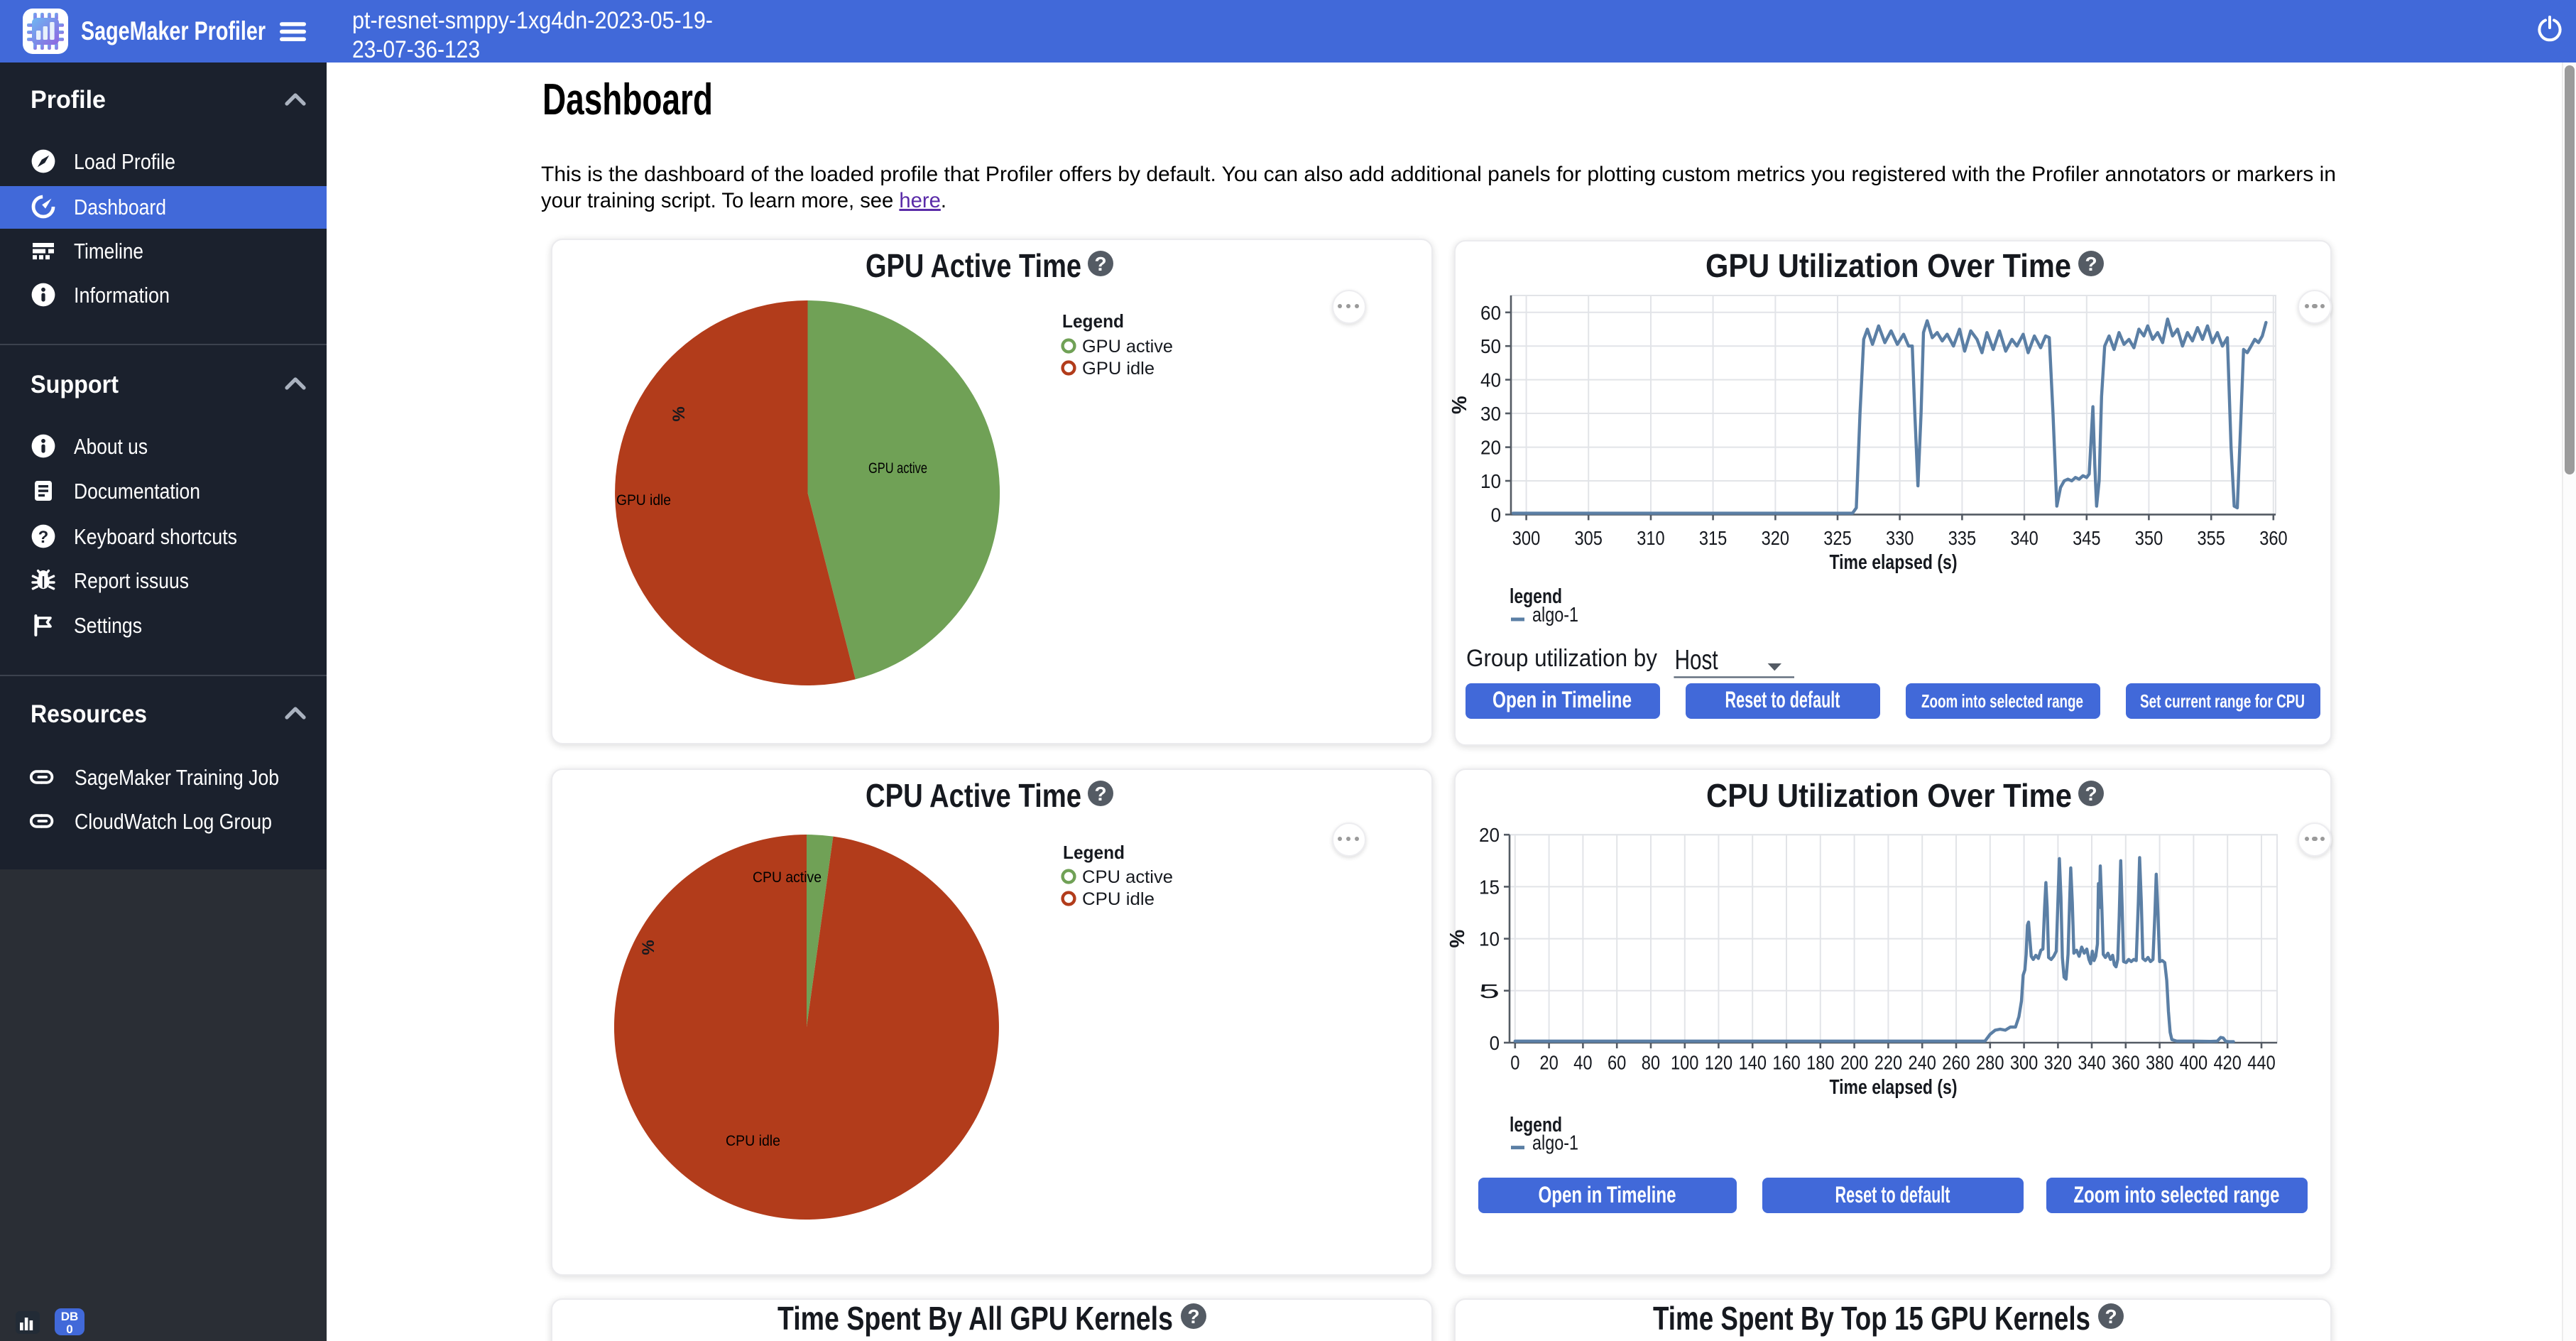 The width and height of the screenshot is (2576, 1341). What do you see at coordinates (1820, 1063) in the screenshot?
I see `svg-text: 180` at bounding box center [1820, 1063].